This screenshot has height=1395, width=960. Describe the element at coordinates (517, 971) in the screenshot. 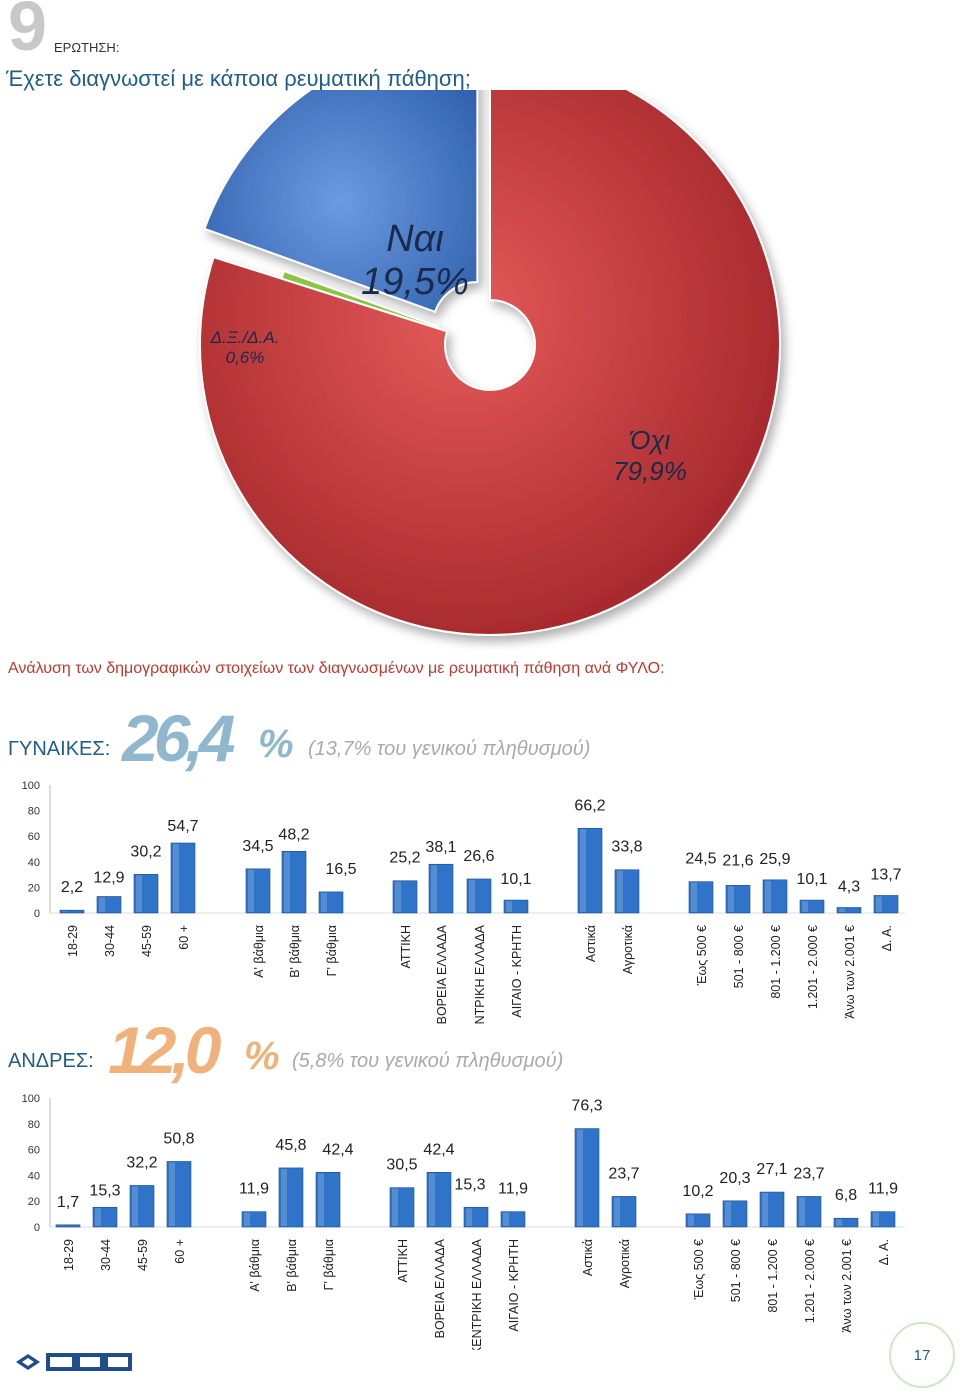

I see `category-label: ΑΙΓΑΙΟ - ΚΡΗΤΗ` at that location.